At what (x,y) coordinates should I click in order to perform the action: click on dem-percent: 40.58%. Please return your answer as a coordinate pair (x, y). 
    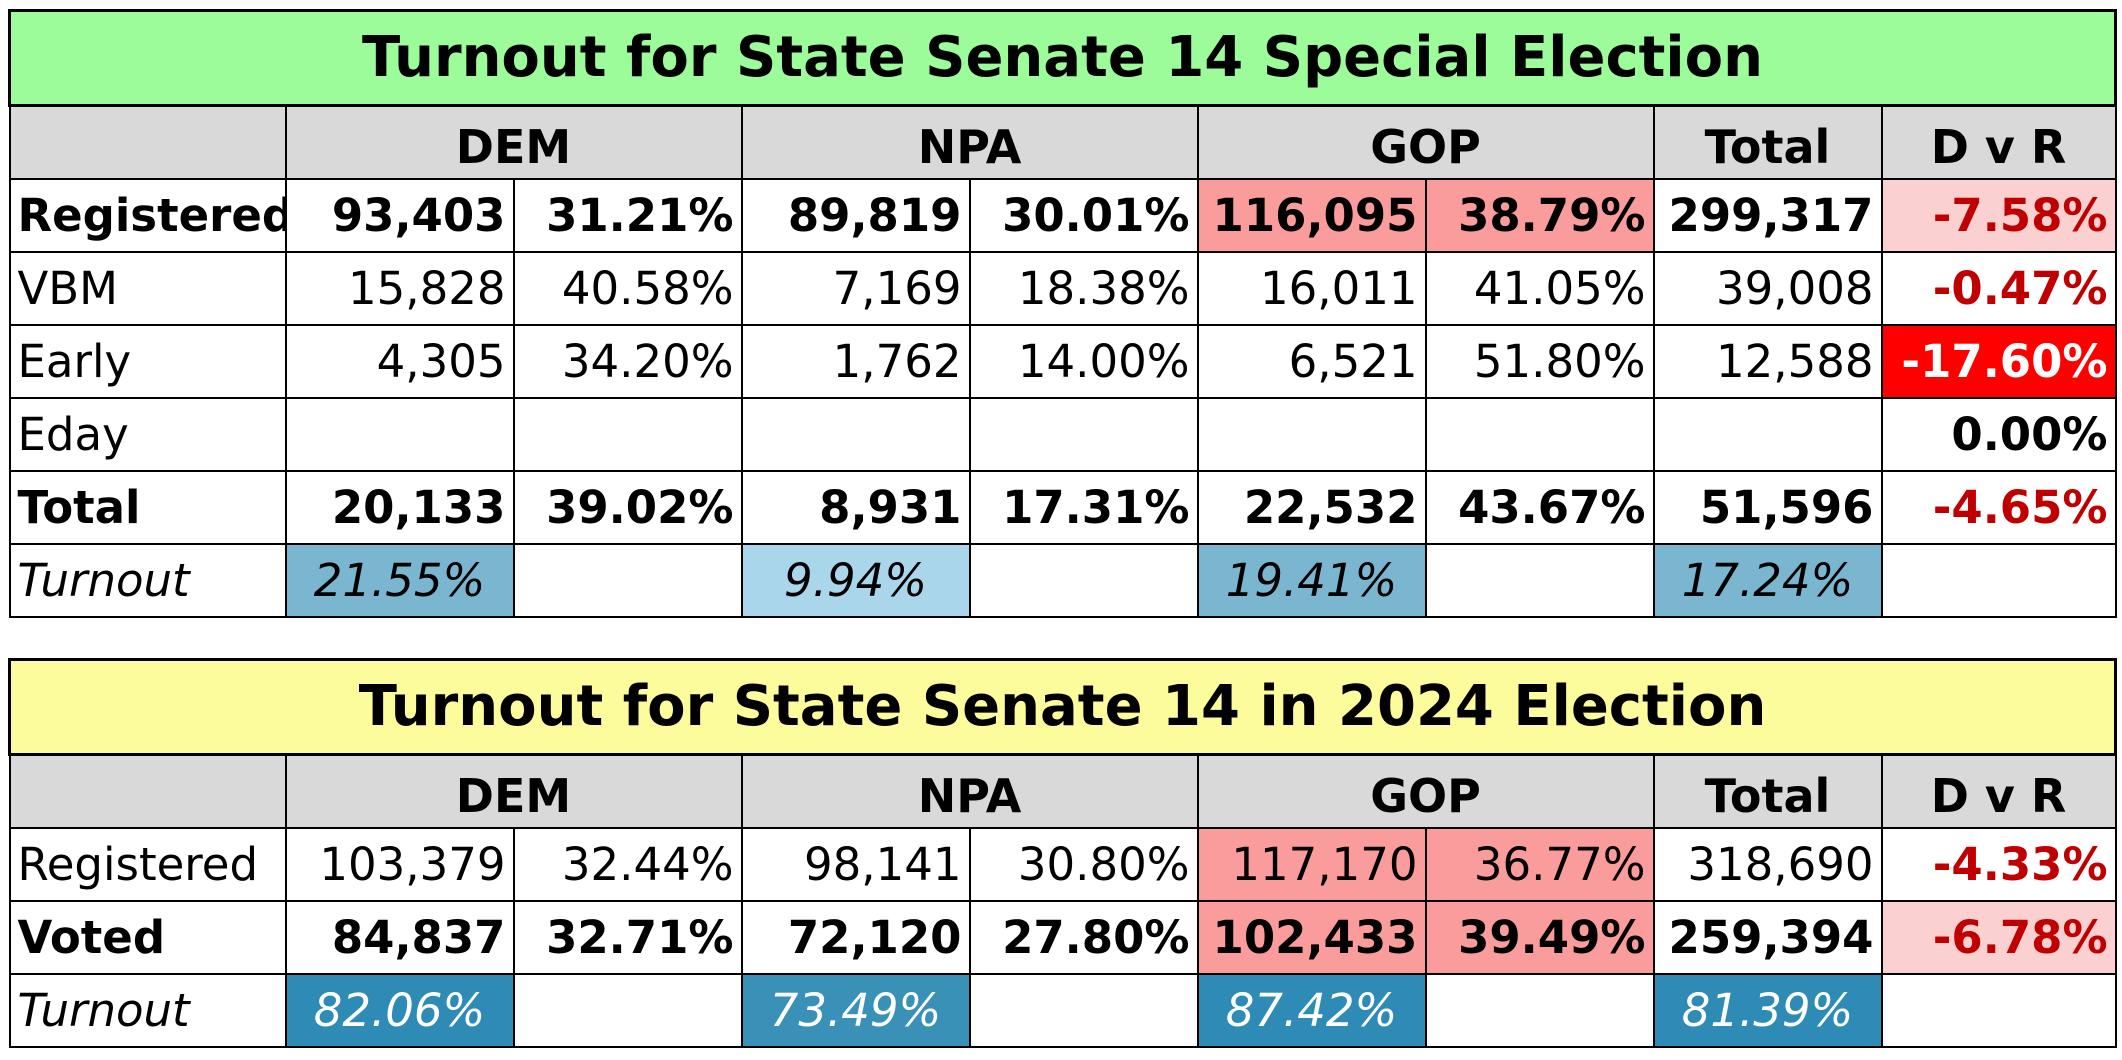
    Looking at the image, I should click on (627, 288).